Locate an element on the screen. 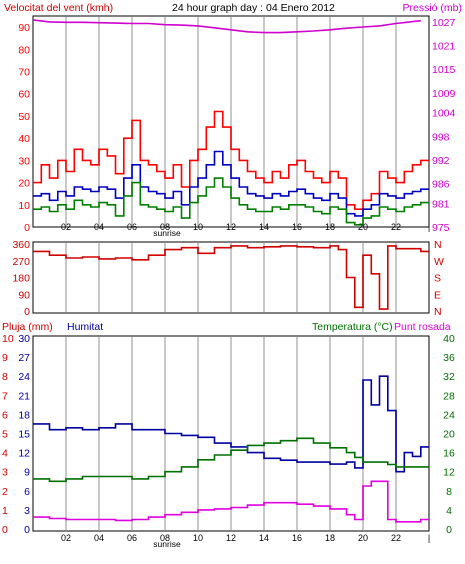 Image resolution: width=465 pixels, height=564 pixels. temperature-y-ticks: 0 4 8 12 16 20 24 28 32 36 40 is located at coordinates (449, 434).